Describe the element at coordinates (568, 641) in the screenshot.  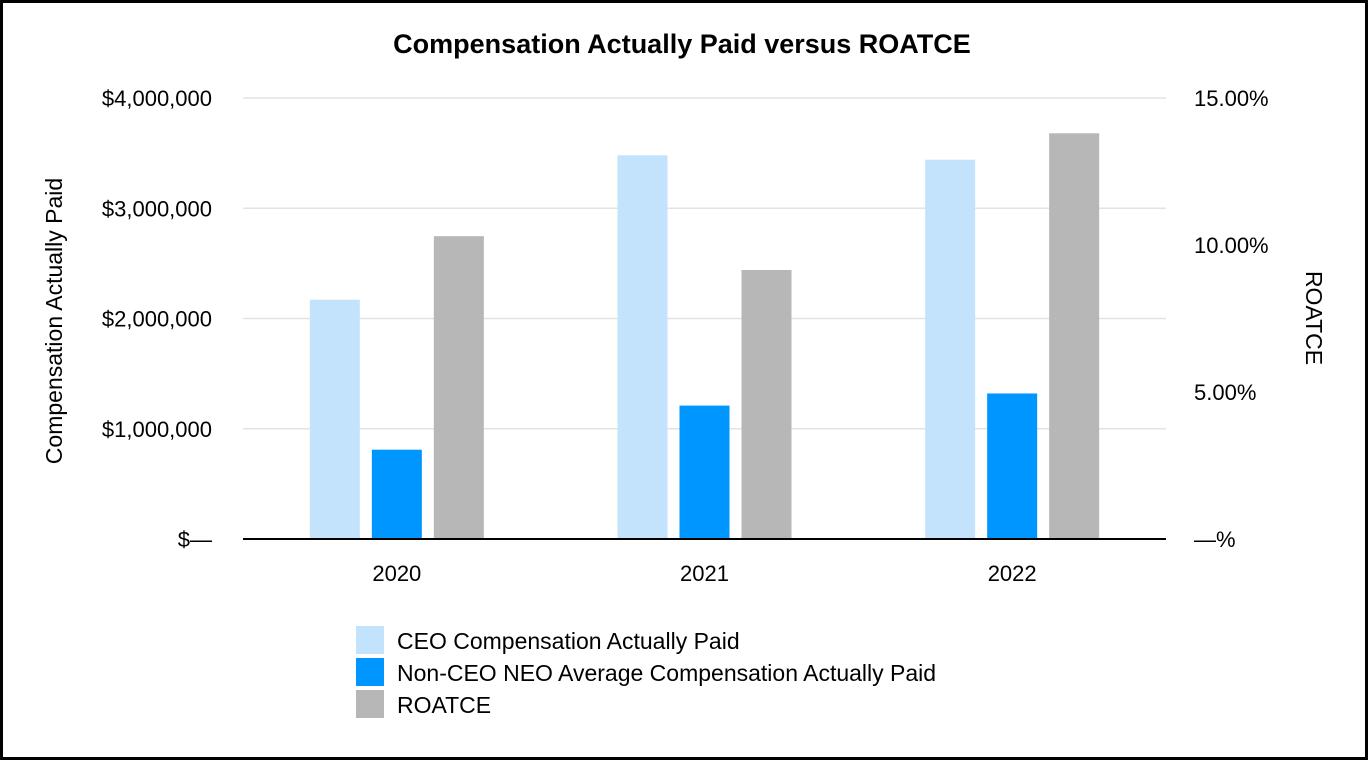
I see `legend-label: CEO Compensation Actually Paid` at that location.